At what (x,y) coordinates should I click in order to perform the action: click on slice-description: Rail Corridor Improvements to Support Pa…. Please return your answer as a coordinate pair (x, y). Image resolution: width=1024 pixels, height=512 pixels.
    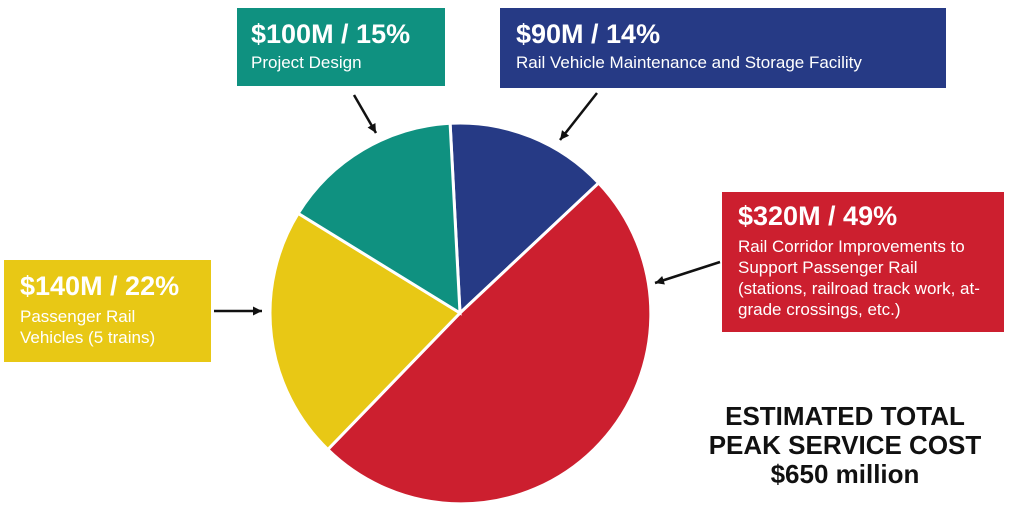
    Looking at the image, I should click on (859, 278).